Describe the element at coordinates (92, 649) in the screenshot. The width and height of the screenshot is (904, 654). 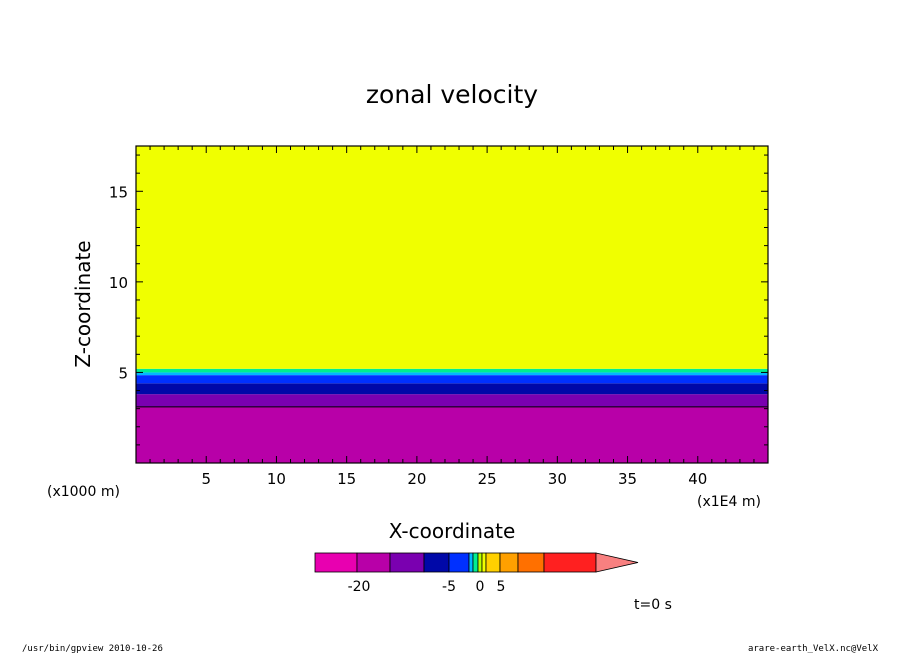
I see `footer-left: /usr/bin/gpview 2010-10-26` at that location.